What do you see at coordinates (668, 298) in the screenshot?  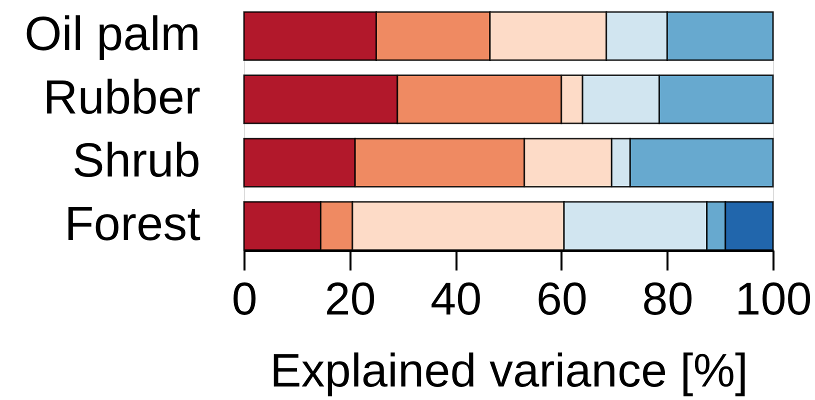 I see `x-tick-label: 80` at bounding box center [668, 298].